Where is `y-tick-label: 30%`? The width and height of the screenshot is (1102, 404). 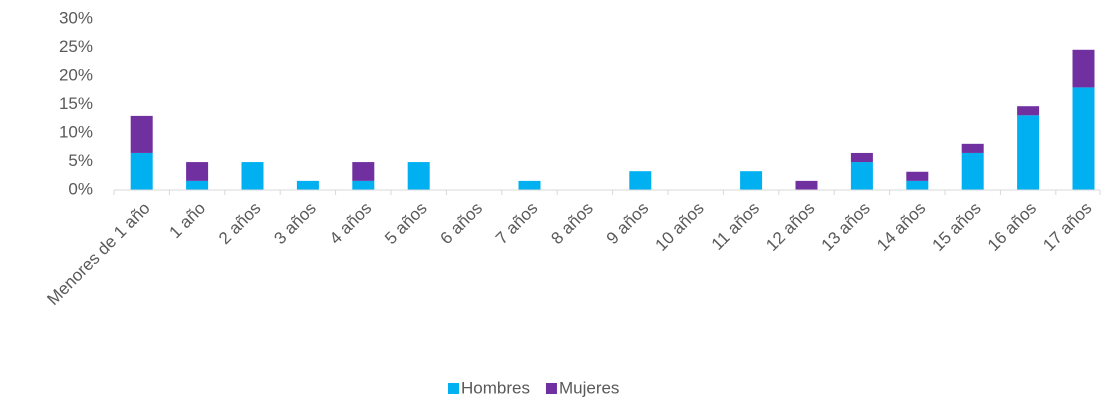
y-tick-label: 30% is located at coordinates (76, 17).